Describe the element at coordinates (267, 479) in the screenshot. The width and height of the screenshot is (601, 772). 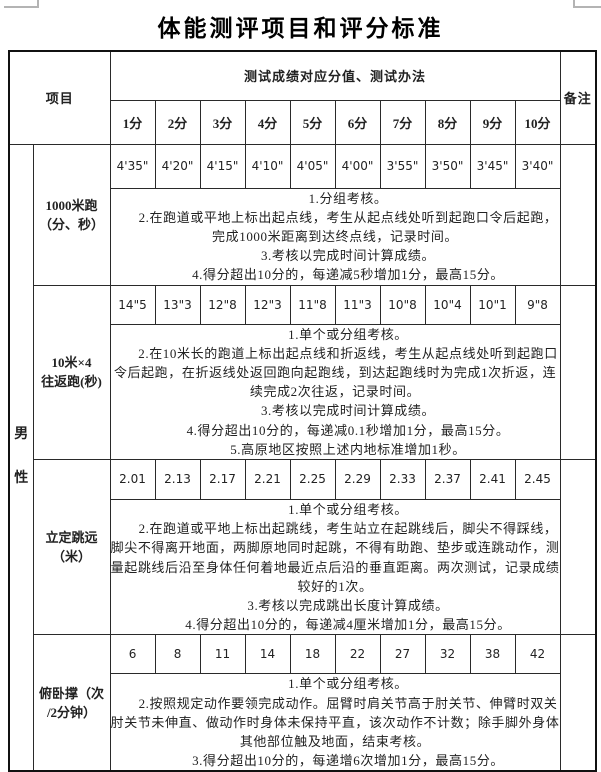
I see `score-value: 2.21` at that location.